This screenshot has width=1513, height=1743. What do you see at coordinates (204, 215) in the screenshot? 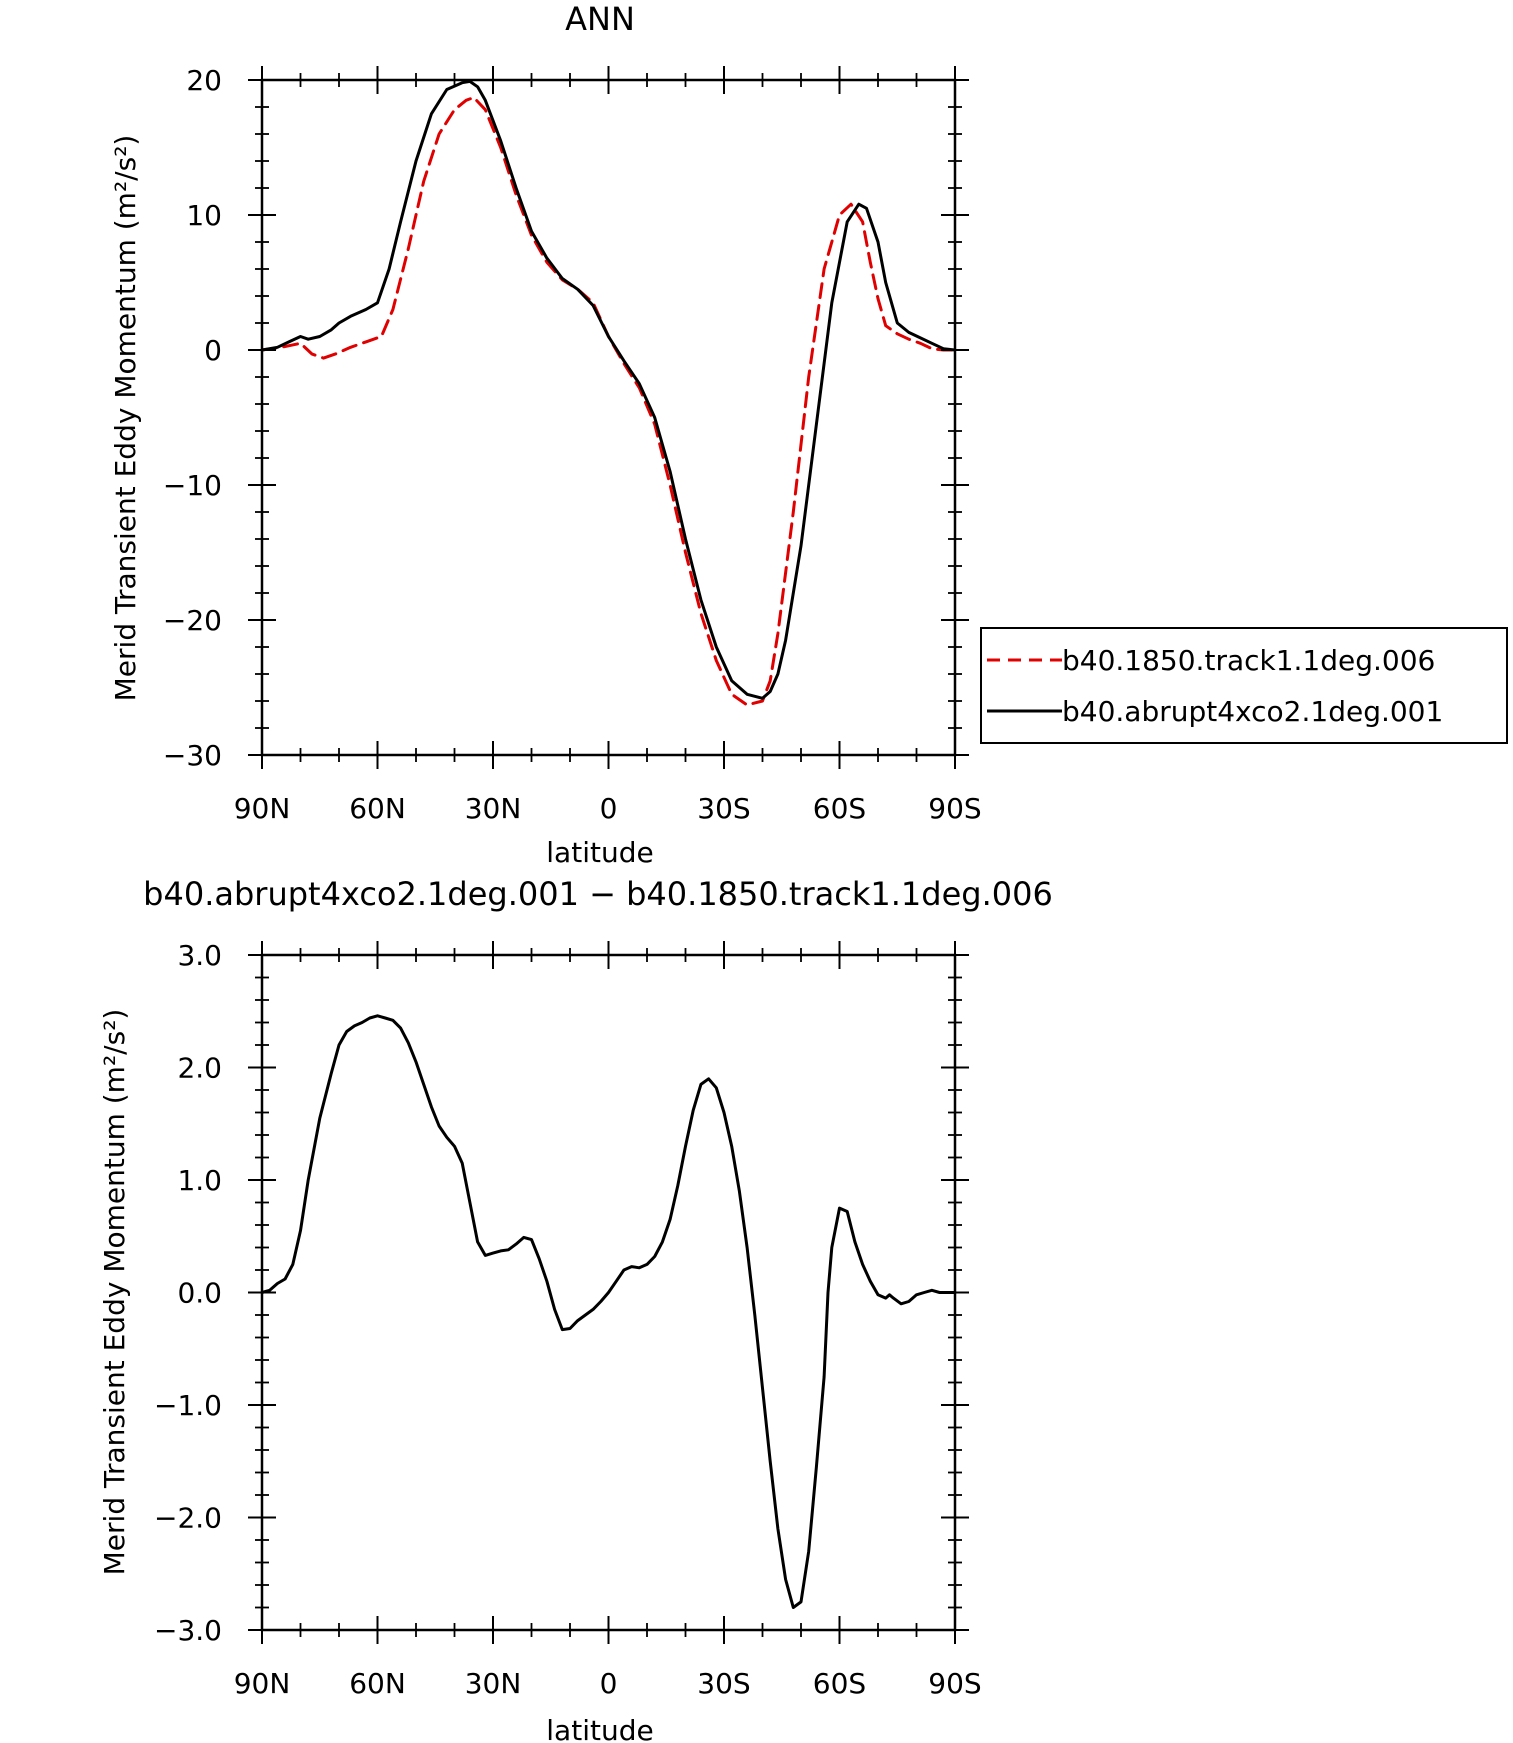
I see `y-tick-label: 10` at bounding box center [204, 215].